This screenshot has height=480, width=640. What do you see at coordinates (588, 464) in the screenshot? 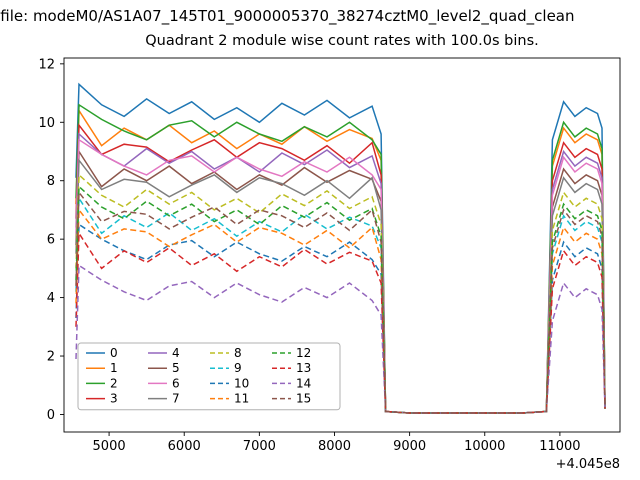
I see `x-axis-offset-label: +4.045e8` at bounding box center [588, 464].